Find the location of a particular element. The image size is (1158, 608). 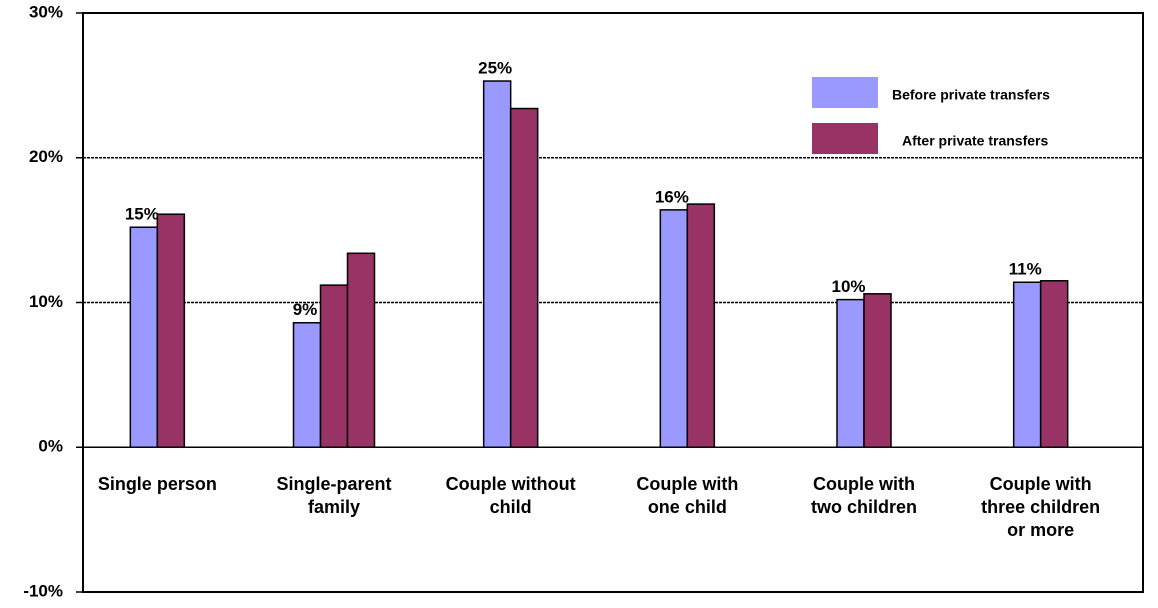

legend-label: After private transfers is located at coordinates (975, 141).